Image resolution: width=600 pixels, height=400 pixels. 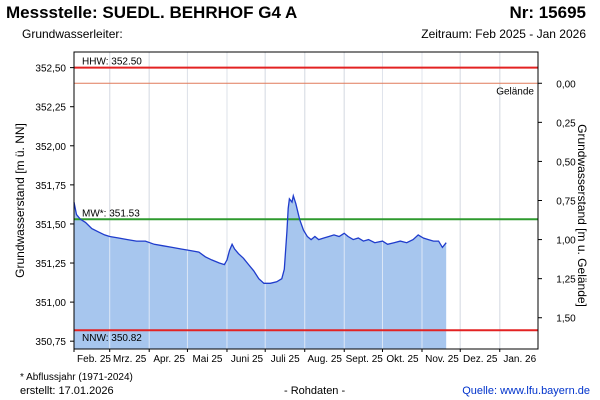 What do you see at coordinates (547, 12) in the screenshot?
I see `station-number: Nr: 15695` at bounding box center [547, 12].